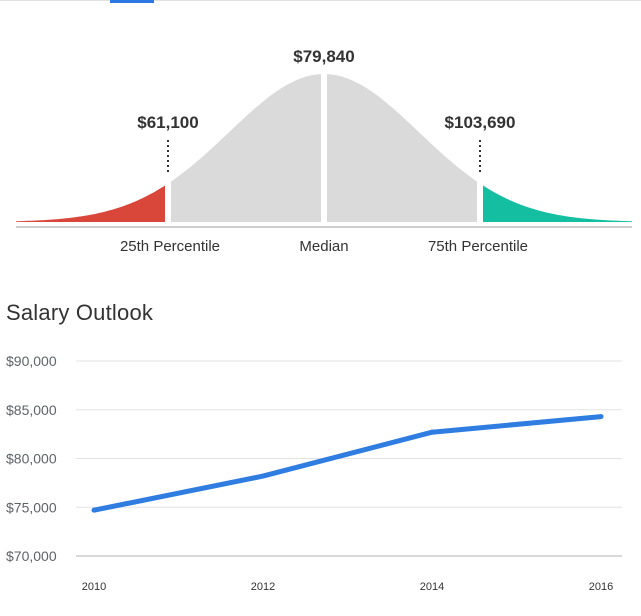 The image size is (641, 616). I want to click on y-tick-label: $90,000, so click(31, 361).